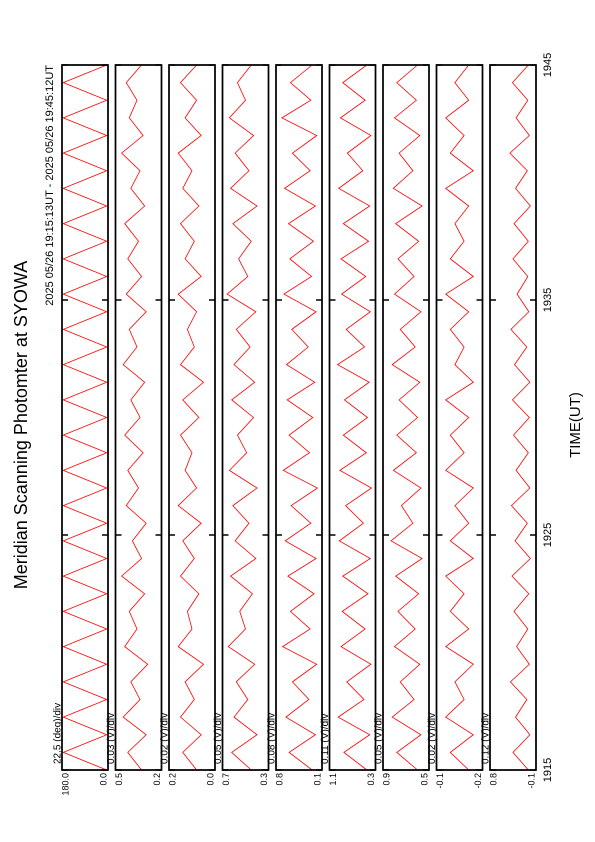 The image size is (595, 842). What do you see at coordinates (325, 739) in the screenshot?
I see `panel-scale-label: 0.11 (V)/div` at bounding box center [325, 739].